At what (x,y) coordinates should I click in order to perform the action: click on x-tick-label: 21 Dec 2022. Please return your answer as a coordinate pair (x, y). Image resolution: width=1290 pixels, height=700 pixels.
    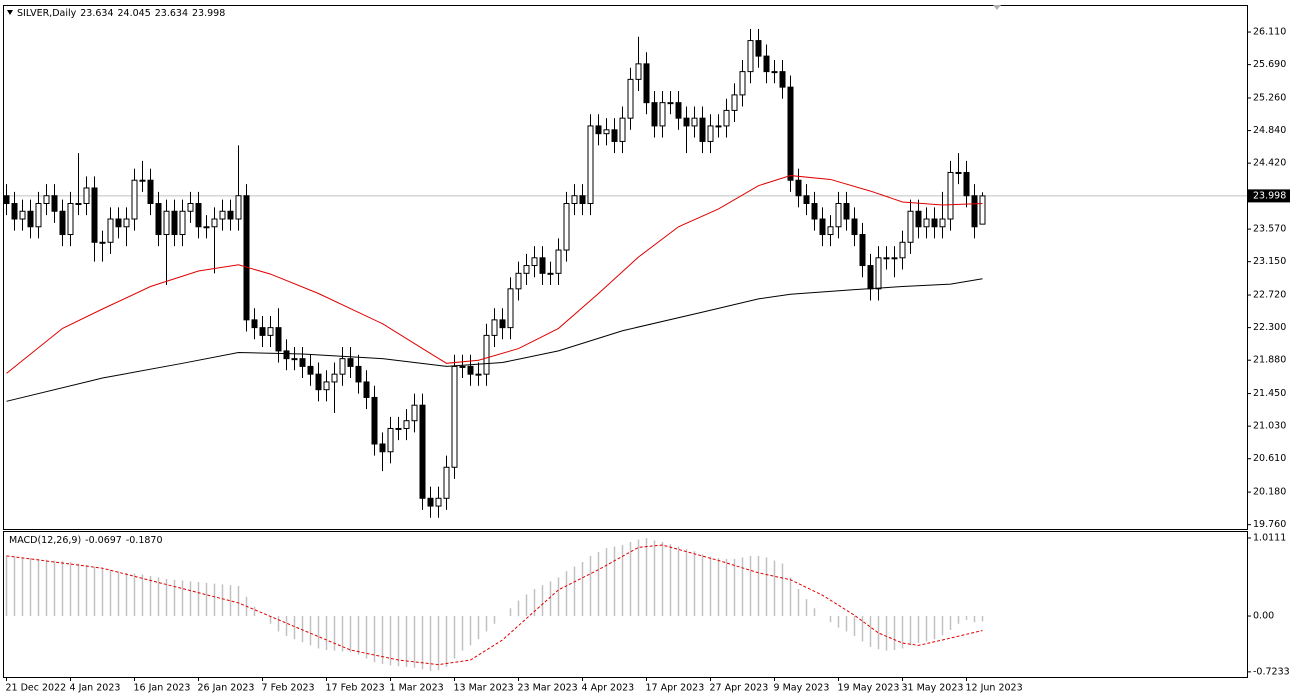
    Looking at the image, I should click on (36, 688).